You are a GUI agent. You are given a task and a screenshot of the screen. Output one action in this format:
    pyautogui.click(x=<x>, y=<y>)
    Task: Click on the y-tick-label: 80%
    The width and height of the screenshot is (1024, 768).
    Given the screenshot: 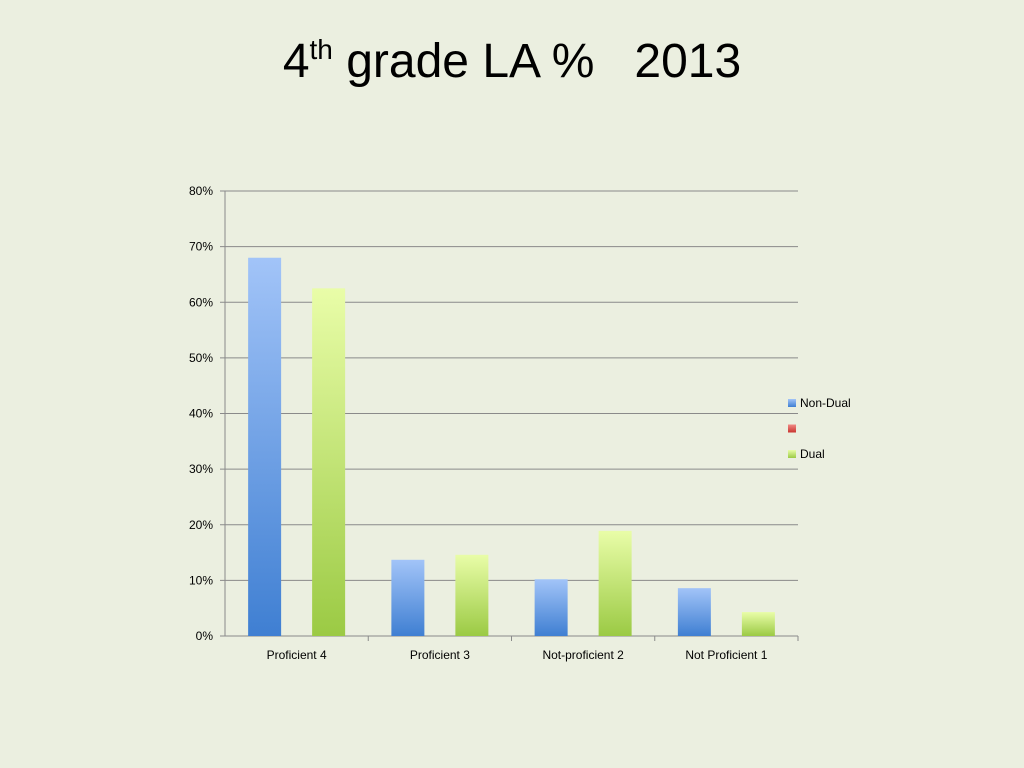 What is the action you would take?
    pyautogui.click(x=201, y=191)
    